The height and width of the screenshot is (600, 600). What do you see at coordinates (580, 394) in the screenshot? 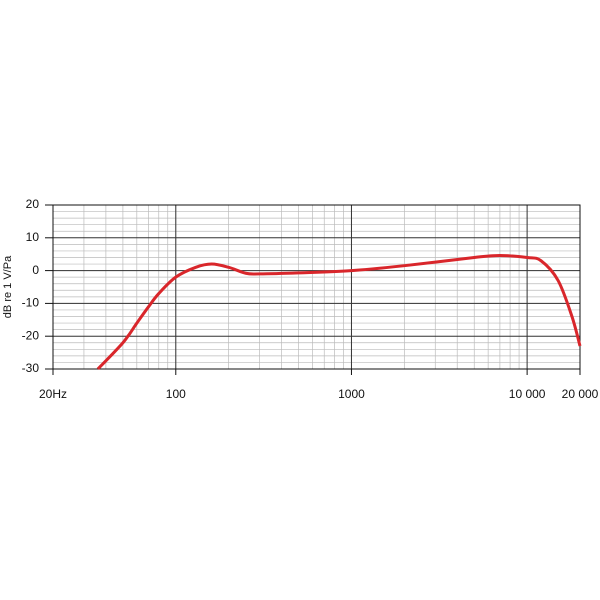
I see `x-tick-label: 20 000` at bounding box center [580, 394].